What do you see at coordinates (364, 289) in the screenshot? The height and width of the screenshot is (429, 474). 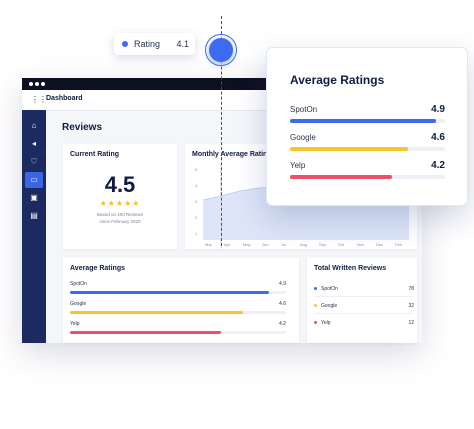 I see `review-count-row: SpotOn 78` at bounding box center [364, 289].